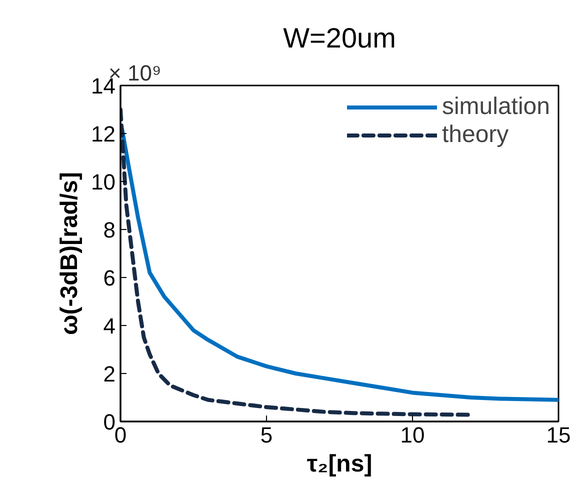  What do you see at coordinates (109, 326) in the screenshot?
I see `y-tick-label: 4` at bounding box center [109, 326].